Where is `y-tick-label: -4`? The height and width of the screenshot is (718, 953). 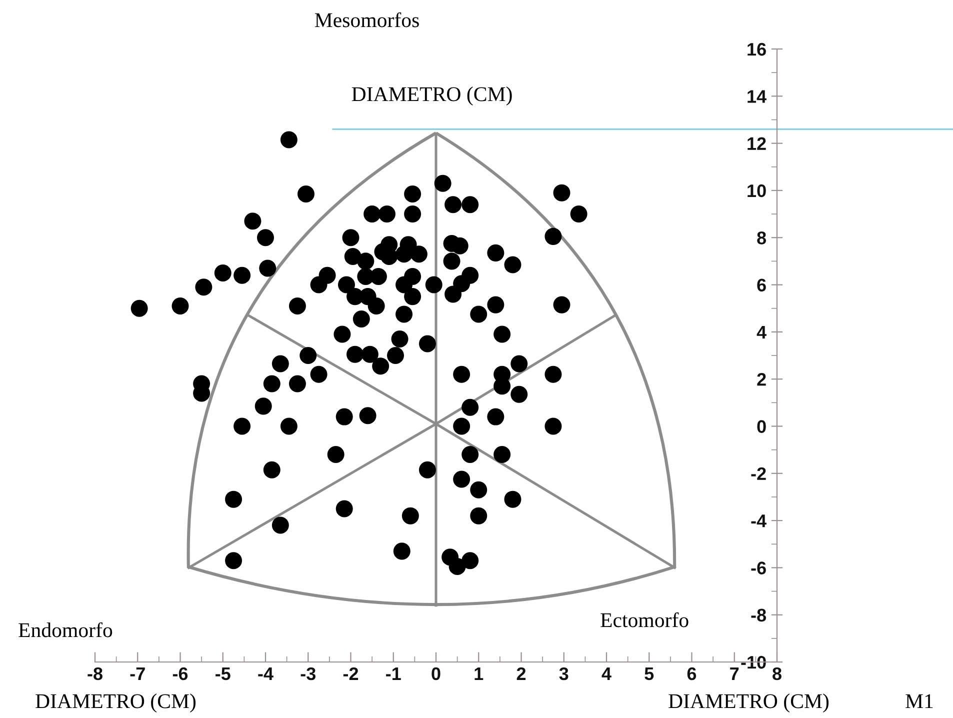
y-tick-label: -4 is located at coordinates (758, 521).